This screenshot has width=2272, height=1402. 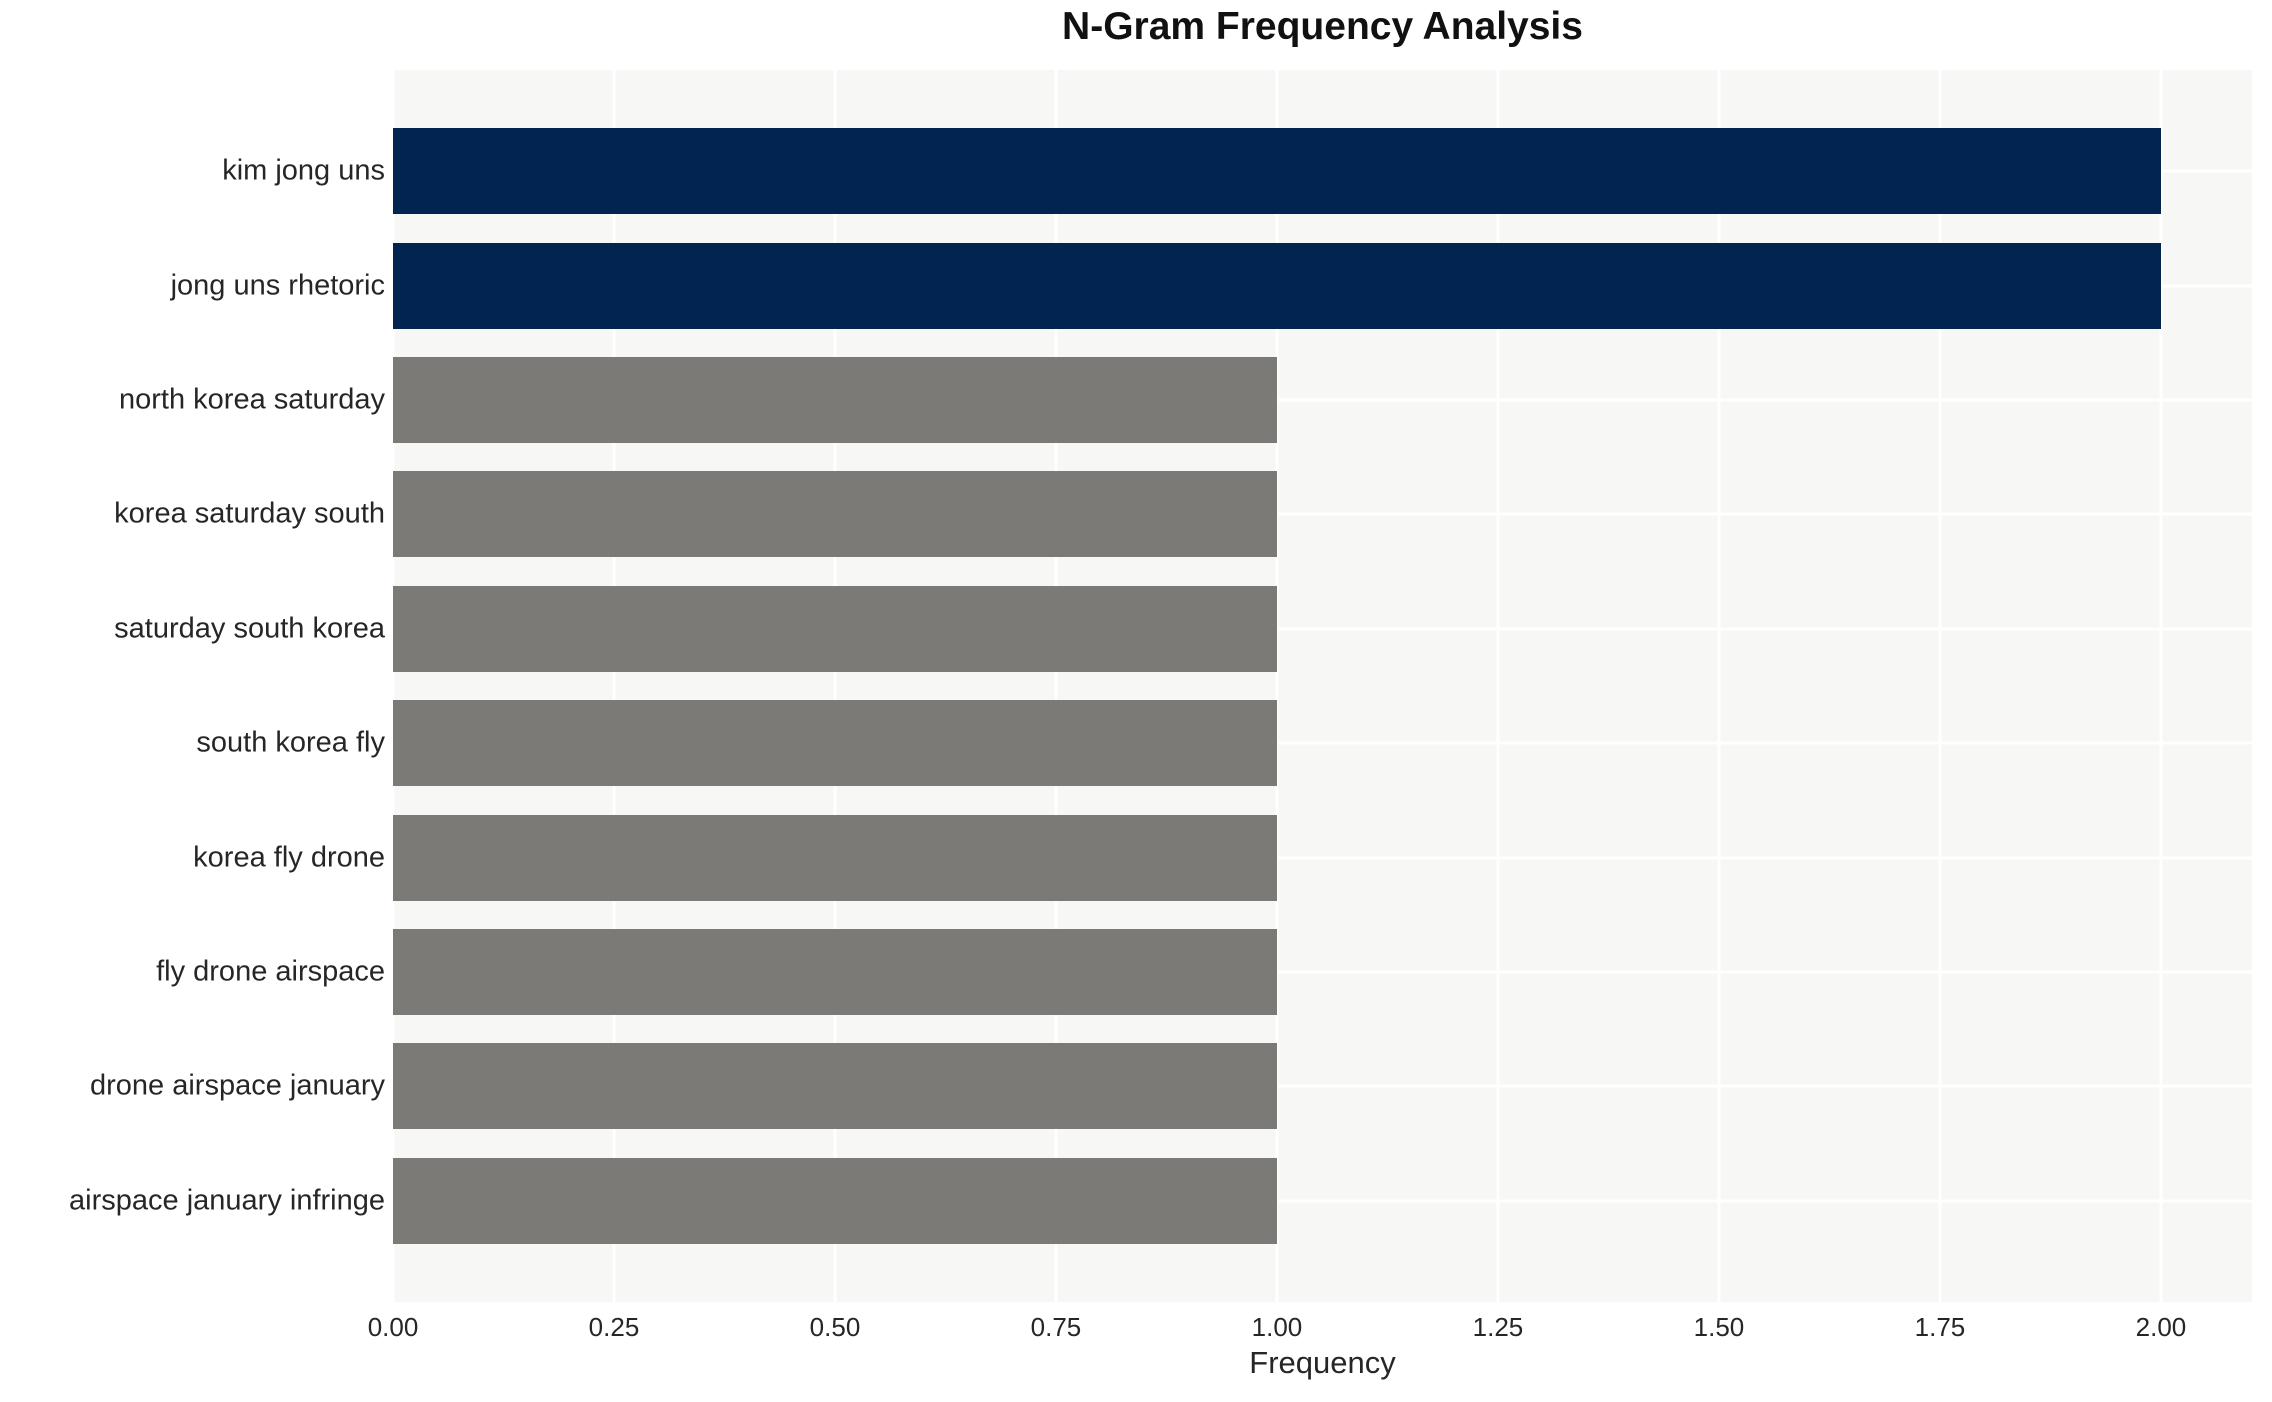 I want to click on y-tick-label: fly drone airspace, so click(x=270, y=971).